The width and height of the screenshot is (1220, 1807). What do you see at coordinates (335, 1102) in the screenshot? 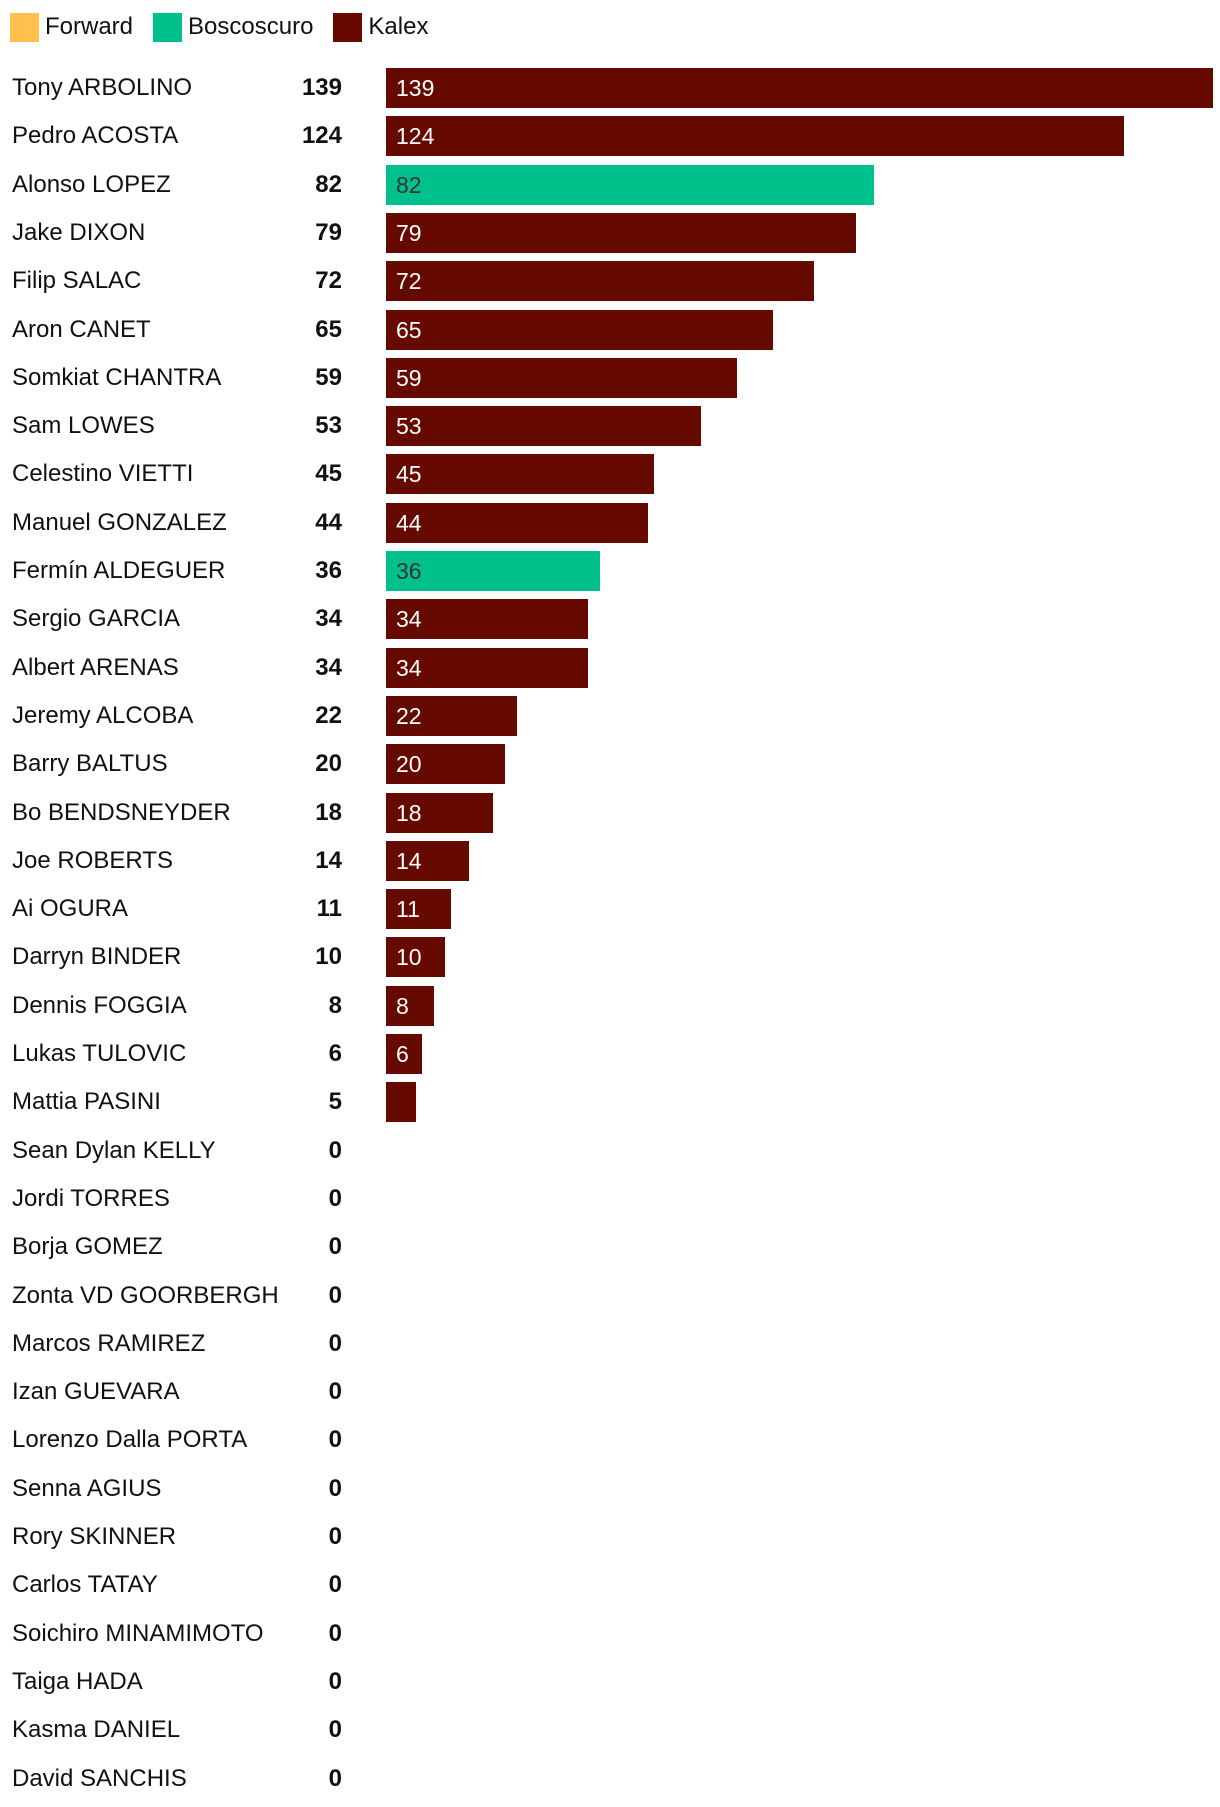
I see `points-value: 5` at bounding box center [335, 1102].